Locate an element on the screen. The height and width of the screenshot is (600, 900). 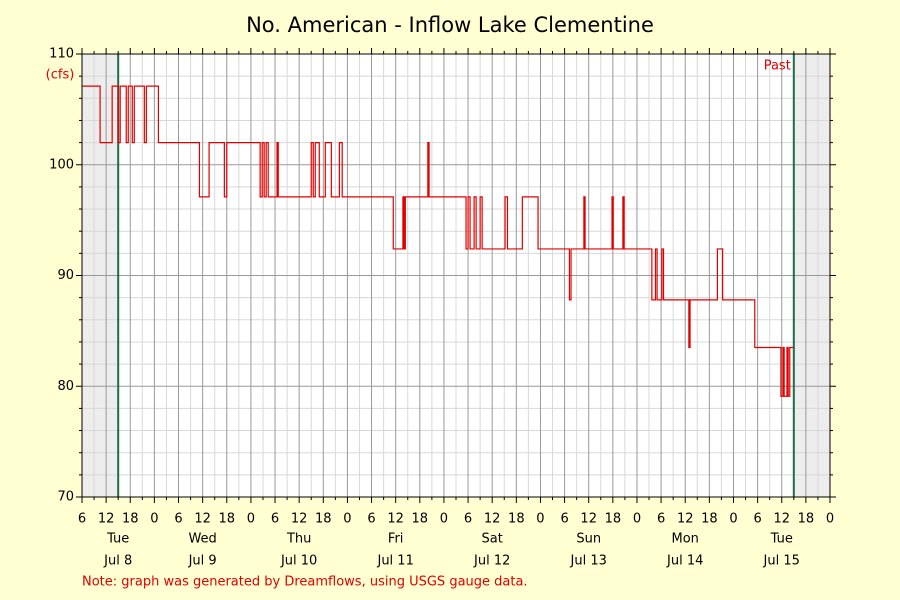
date-label: Jul 9 is located at coordinates (202, 561).